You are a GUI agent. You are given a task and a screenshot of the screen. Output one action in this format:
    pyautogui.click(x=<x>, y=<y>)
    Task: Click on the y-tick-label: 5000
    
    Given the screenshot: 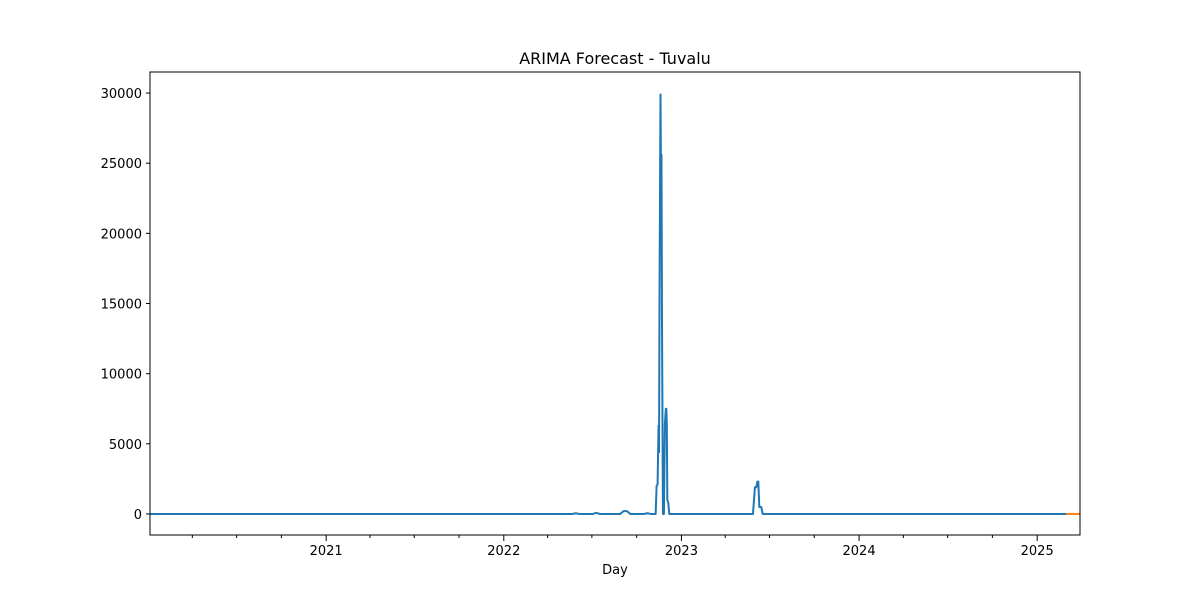 What is the action you would take?
    pyautogui.click(x=125, y=445)
    